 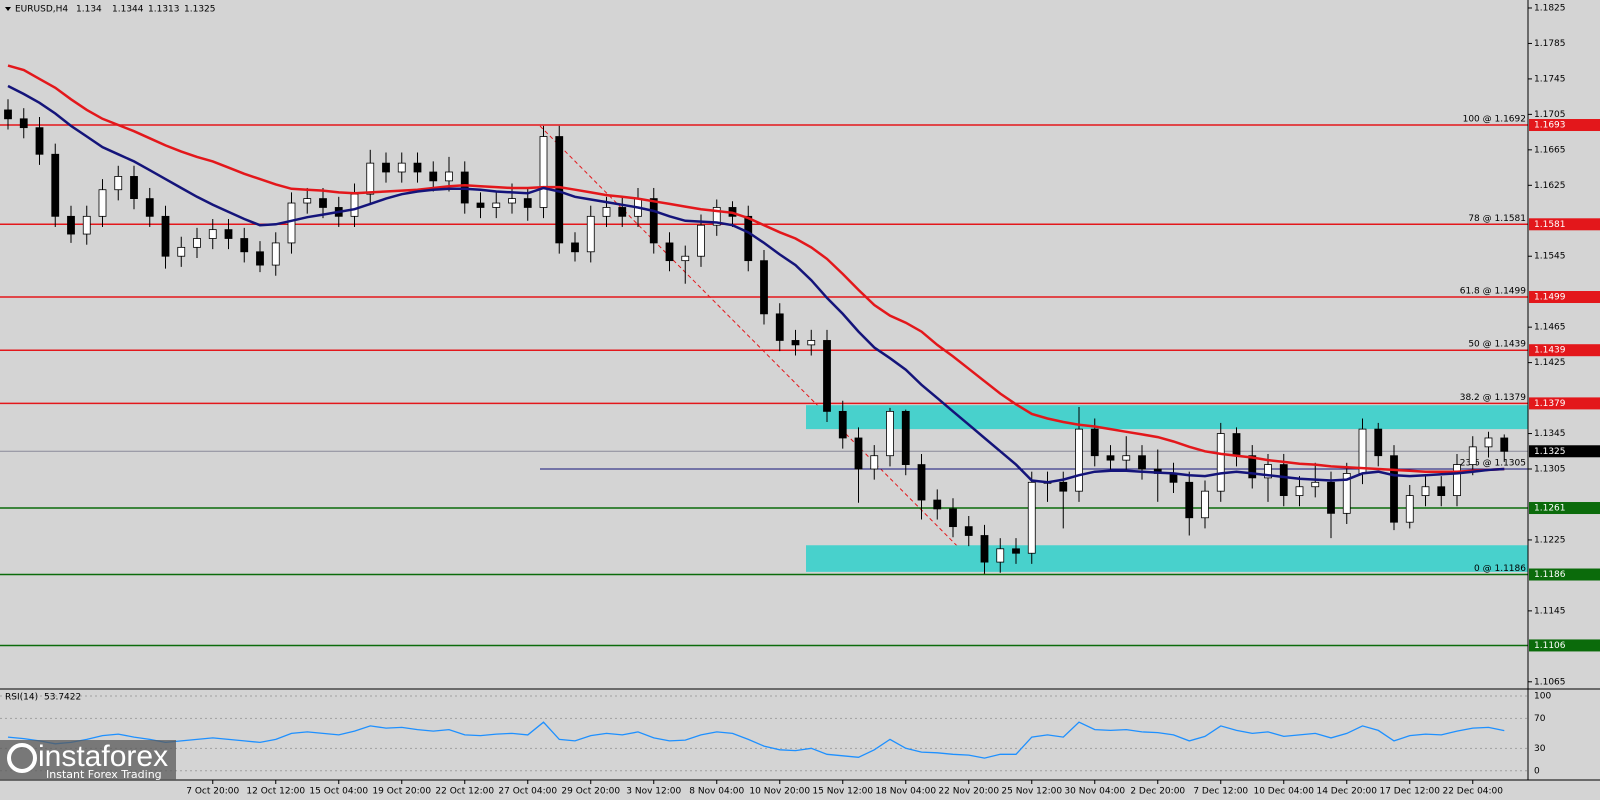 I want to click on fib-label: 23.6 @ 1.1305, so click(x=1493, y=464).